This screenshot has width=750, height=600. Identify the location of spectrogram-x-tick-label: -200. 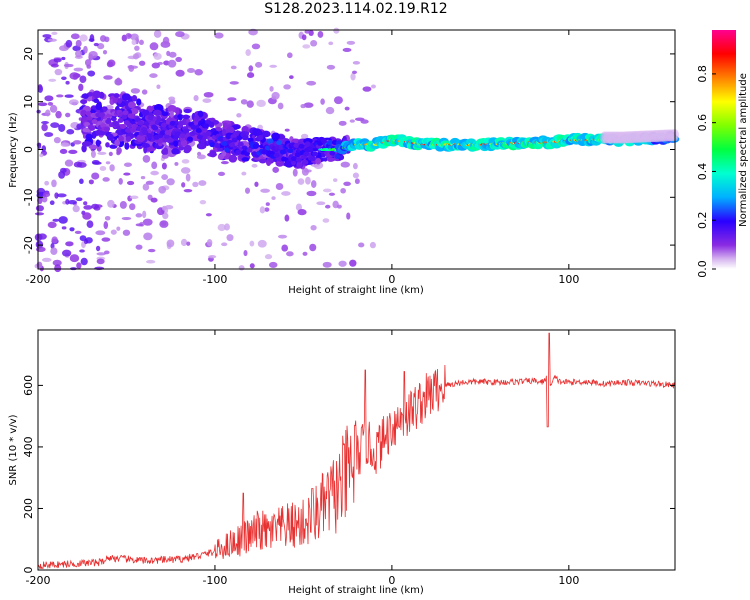
(38, 279).